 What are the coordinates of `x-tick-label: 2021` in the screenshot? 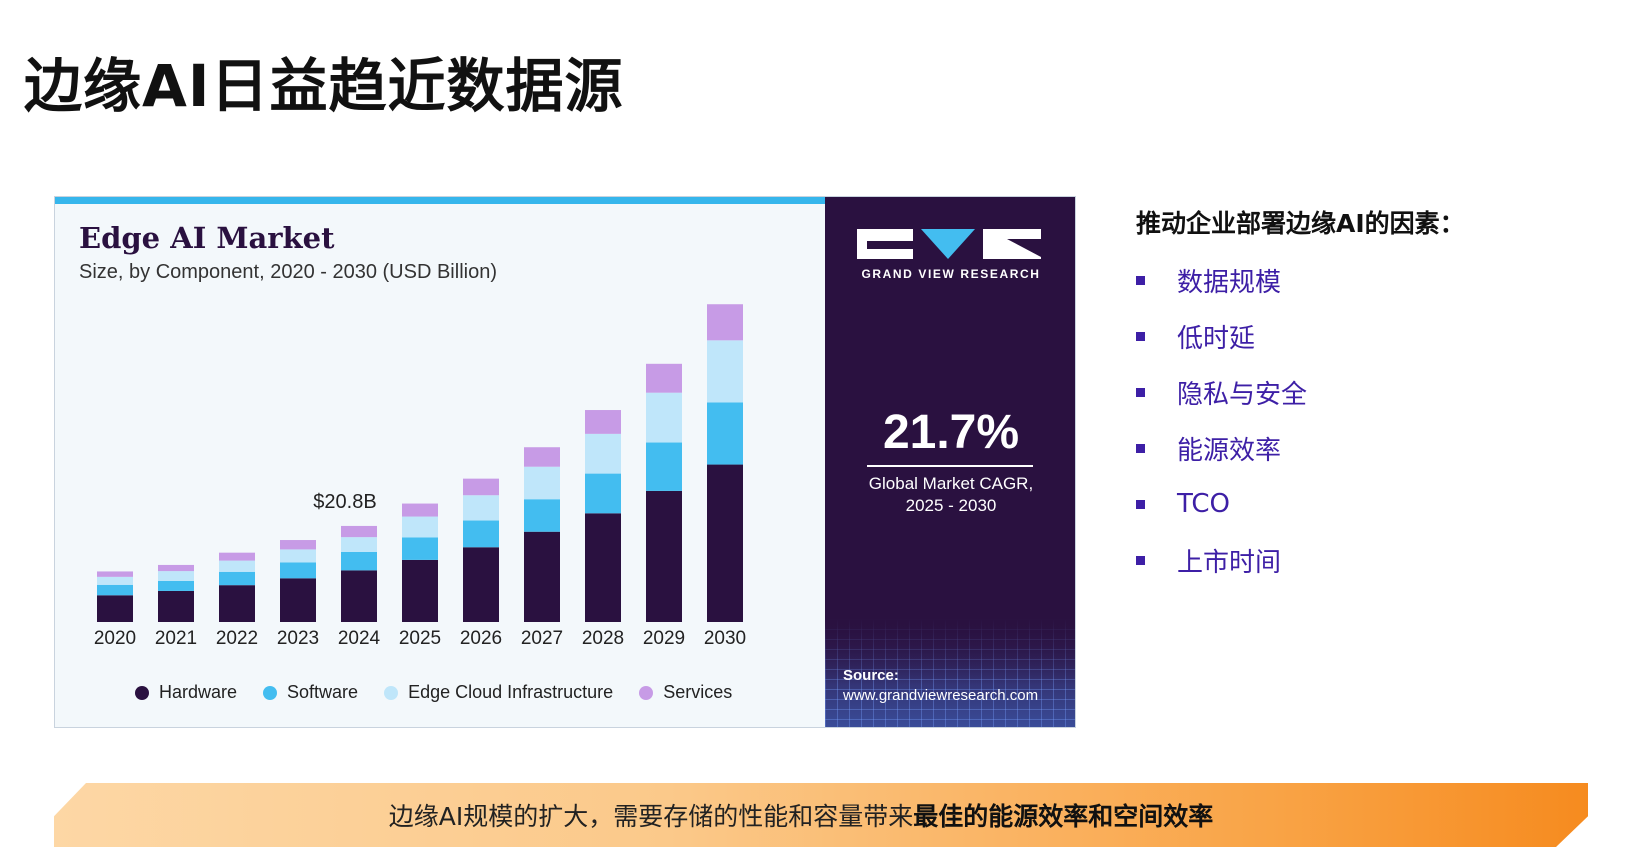 It's located at (176, 638).